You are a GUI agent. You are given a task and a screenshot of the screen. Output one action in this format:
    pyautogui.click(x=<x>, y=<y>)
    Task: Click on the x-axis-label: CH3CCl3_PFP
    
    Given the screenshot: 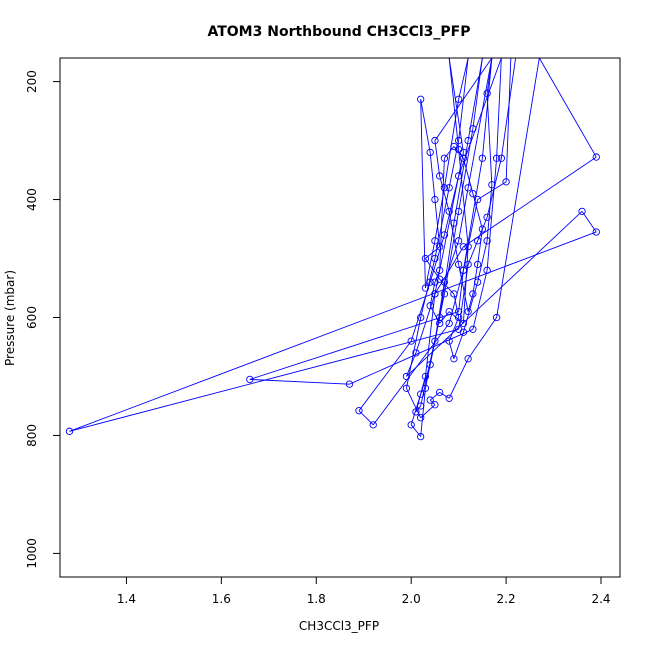 What is the action you would take?
    pyautogui.click(x=339, y=626)
    